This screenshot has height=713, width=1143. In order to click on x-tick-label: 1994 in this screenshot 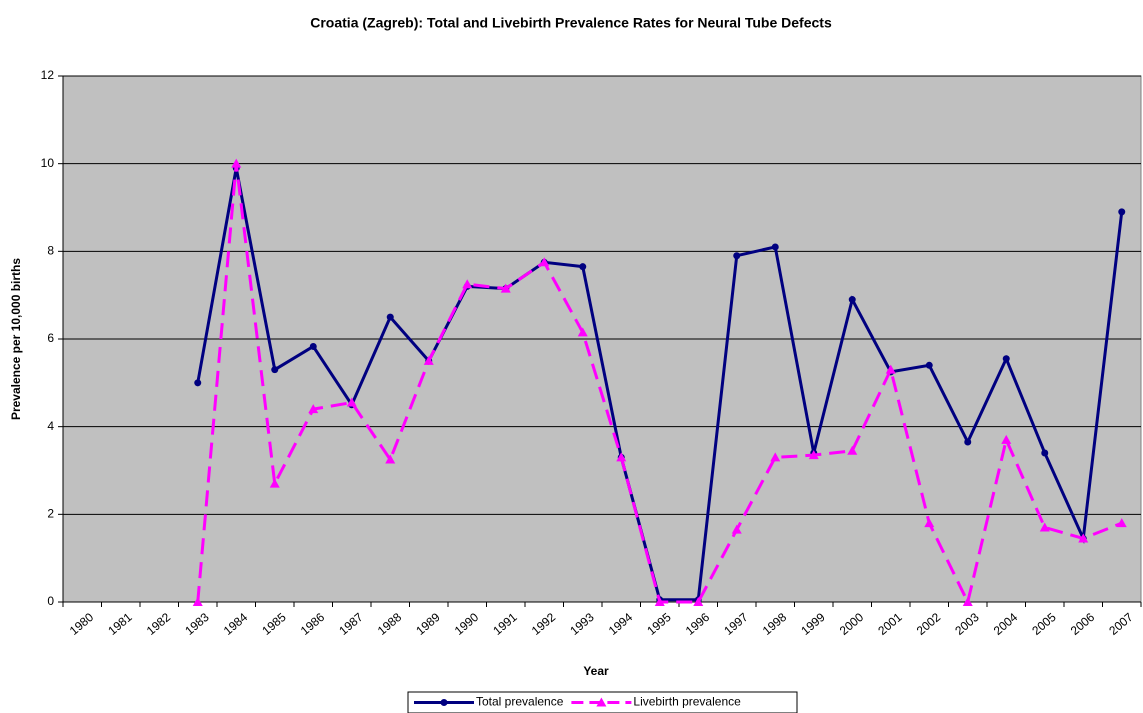, I will do `click(621, 624)`.